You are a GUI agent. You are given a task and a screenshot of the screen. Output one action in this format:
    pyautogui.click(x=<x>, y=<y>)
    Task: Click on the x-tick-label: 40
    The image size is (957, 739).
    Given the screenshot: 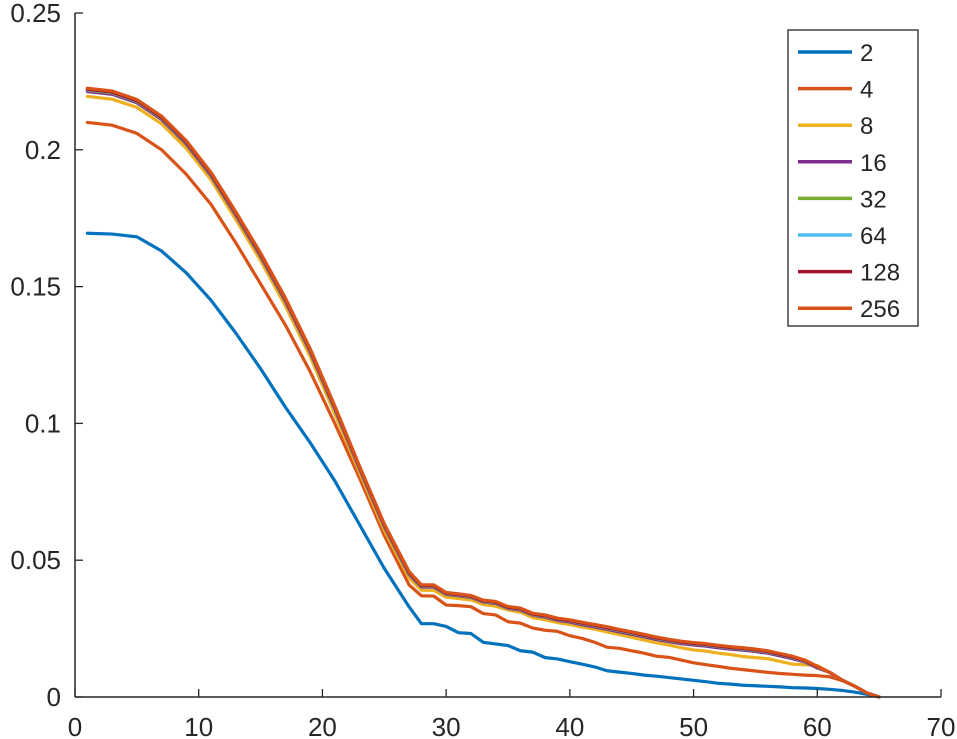 What is the action you would take?
    pyautogui.click(x=569, y=725)
    